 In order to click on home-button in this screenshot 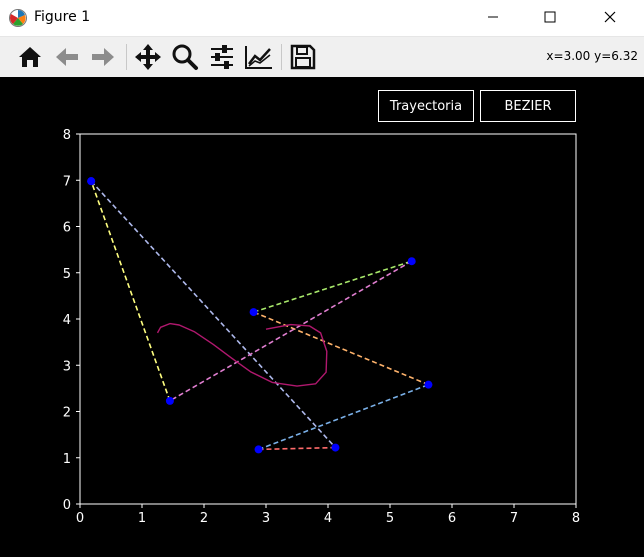, I will do `click(30, 57)`.